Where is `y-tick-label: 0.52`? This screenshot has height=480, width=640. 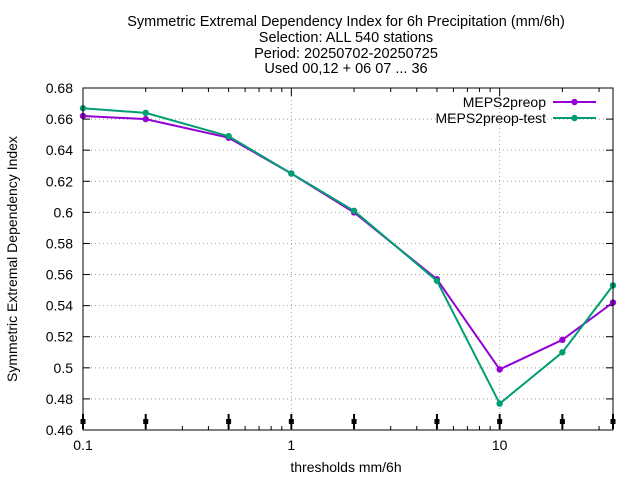
y-tick-label: 0.52 is located at coordinates (59, 337).